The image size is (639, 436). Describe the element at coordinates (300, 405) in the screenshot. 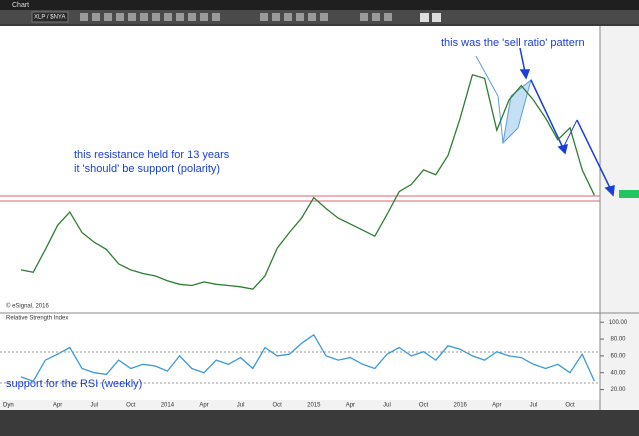

I see `time-axis-area` at that location.